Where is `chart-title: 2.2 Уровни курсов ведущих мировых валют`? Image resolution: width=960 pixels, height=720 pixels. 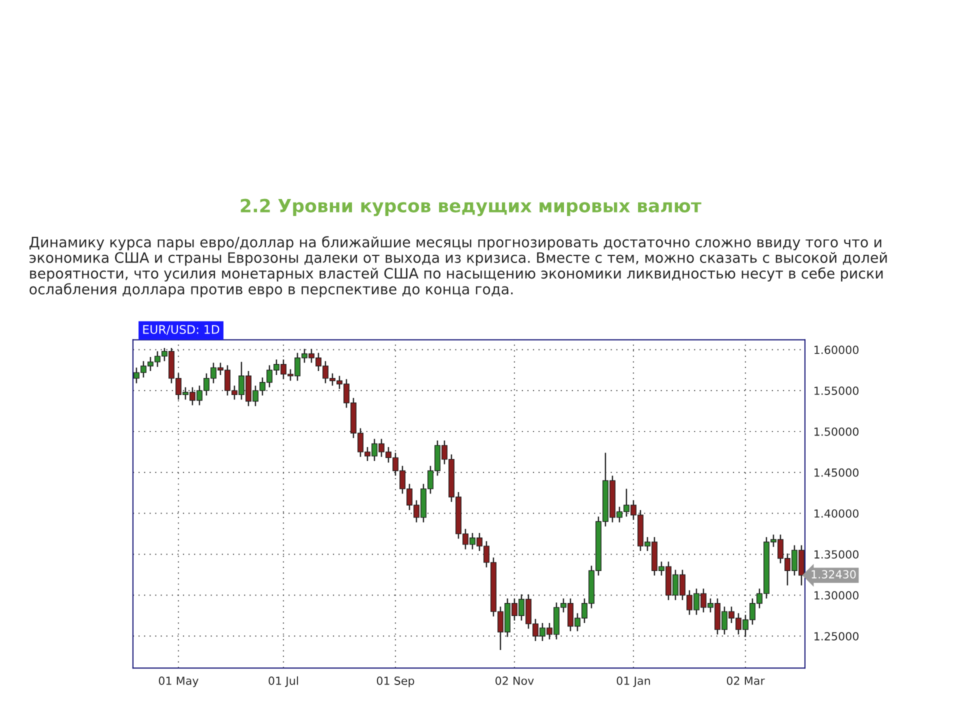 chart-title: 2.2 Уровни курсов ведущих мировых валют is located at coordinates (471, 207).